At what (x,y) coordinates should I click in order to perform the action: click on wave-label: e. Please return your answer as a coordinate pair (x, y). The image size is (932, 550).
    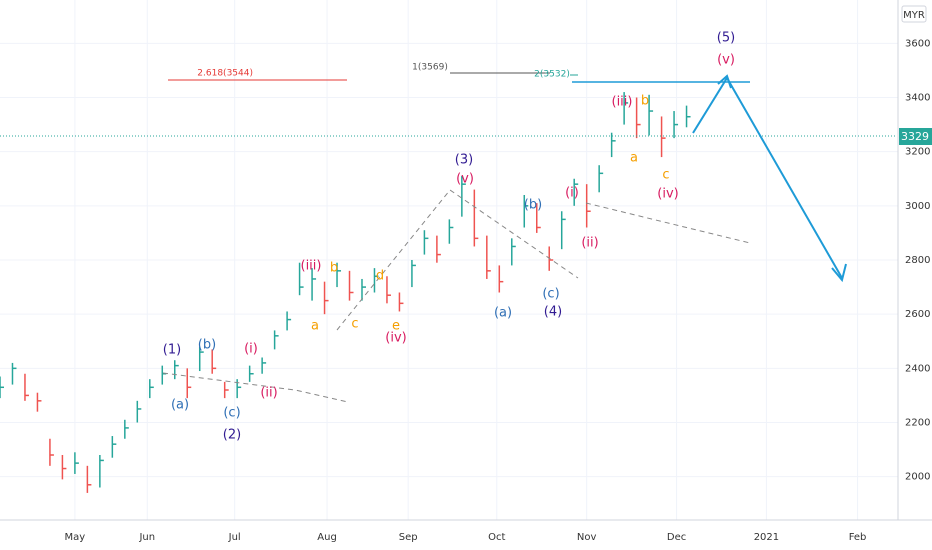
    Looking at the image, I should click on (396, 326).